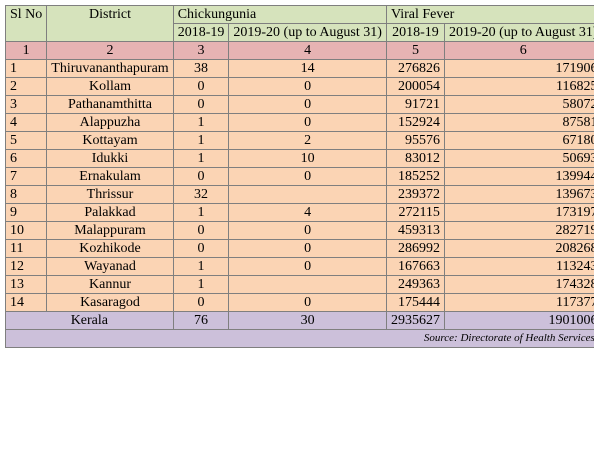 This screenshot has height=465, width=594. Describe the element at coordinates (415, 212) in the screenshot. I see `vf-2018-cell: 272115` at that location.